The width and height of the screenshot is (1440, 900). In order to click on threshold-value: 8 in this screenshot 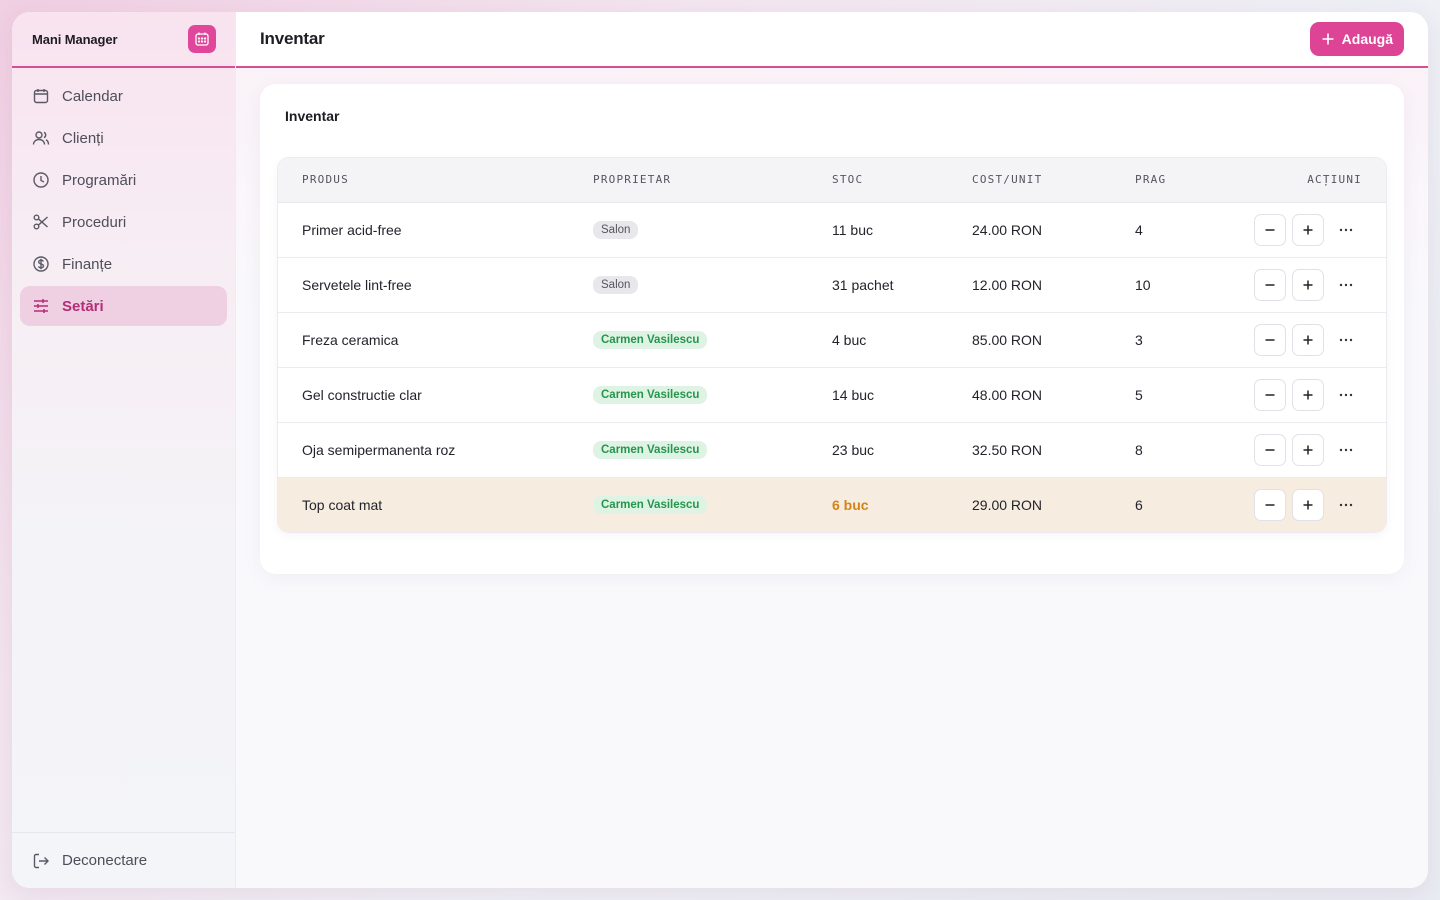, I will do `click(1170, 450)`.